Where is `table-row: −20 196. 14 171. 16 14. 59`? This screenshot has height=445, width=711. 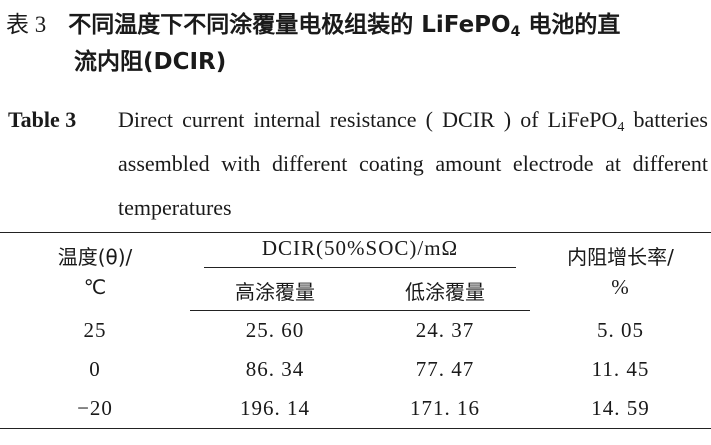 table-row: −20 196. 14 171. 16 14. 59 is located at coordinates (355, 408).